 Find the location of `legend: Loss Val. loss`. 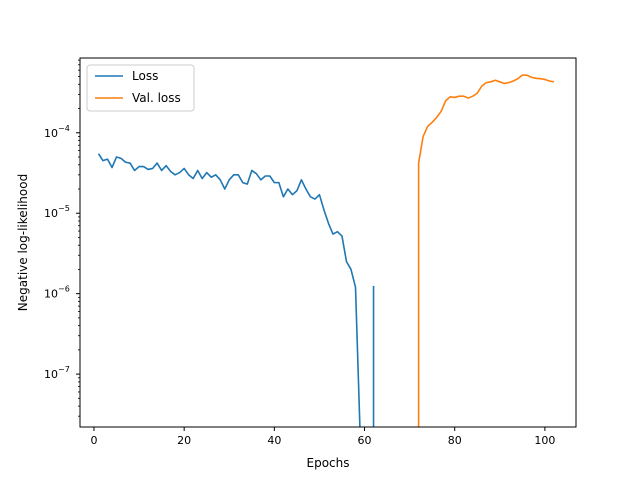

legend: Loss Val. loss is located at coordinates (140, 88).